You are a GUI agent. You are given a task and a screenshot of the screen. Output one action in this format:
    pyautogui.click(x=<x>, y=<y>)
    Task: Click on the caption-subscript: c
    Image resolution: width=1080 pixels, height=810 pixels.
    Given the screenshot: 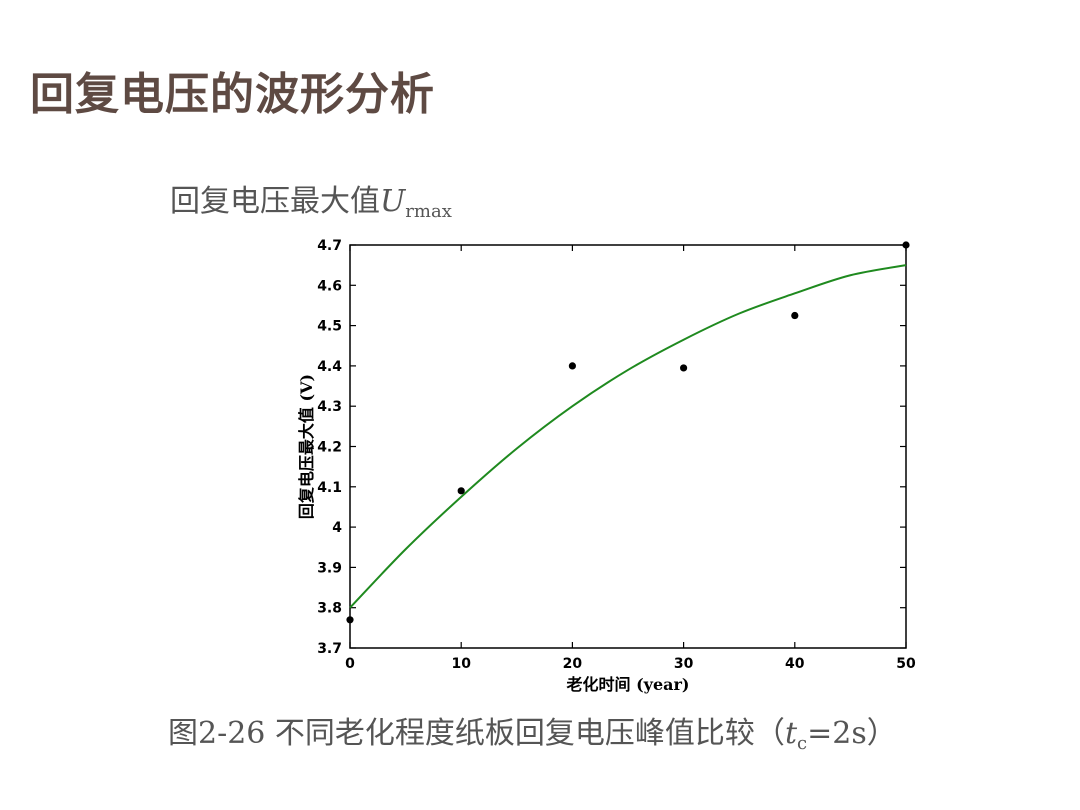 What is the action you would take?
    pyautogui.click(x=802, y=743)
    